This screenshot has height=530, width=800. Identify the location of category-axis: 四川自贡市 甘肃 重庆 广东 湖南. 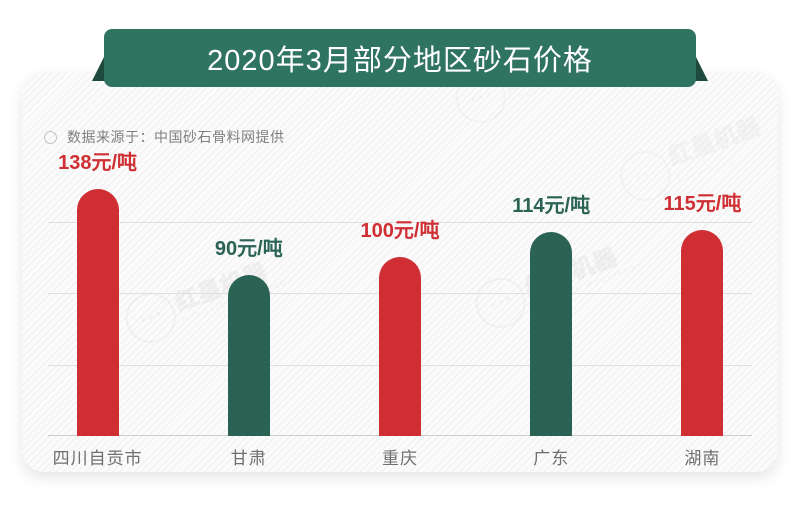
(400, 456).